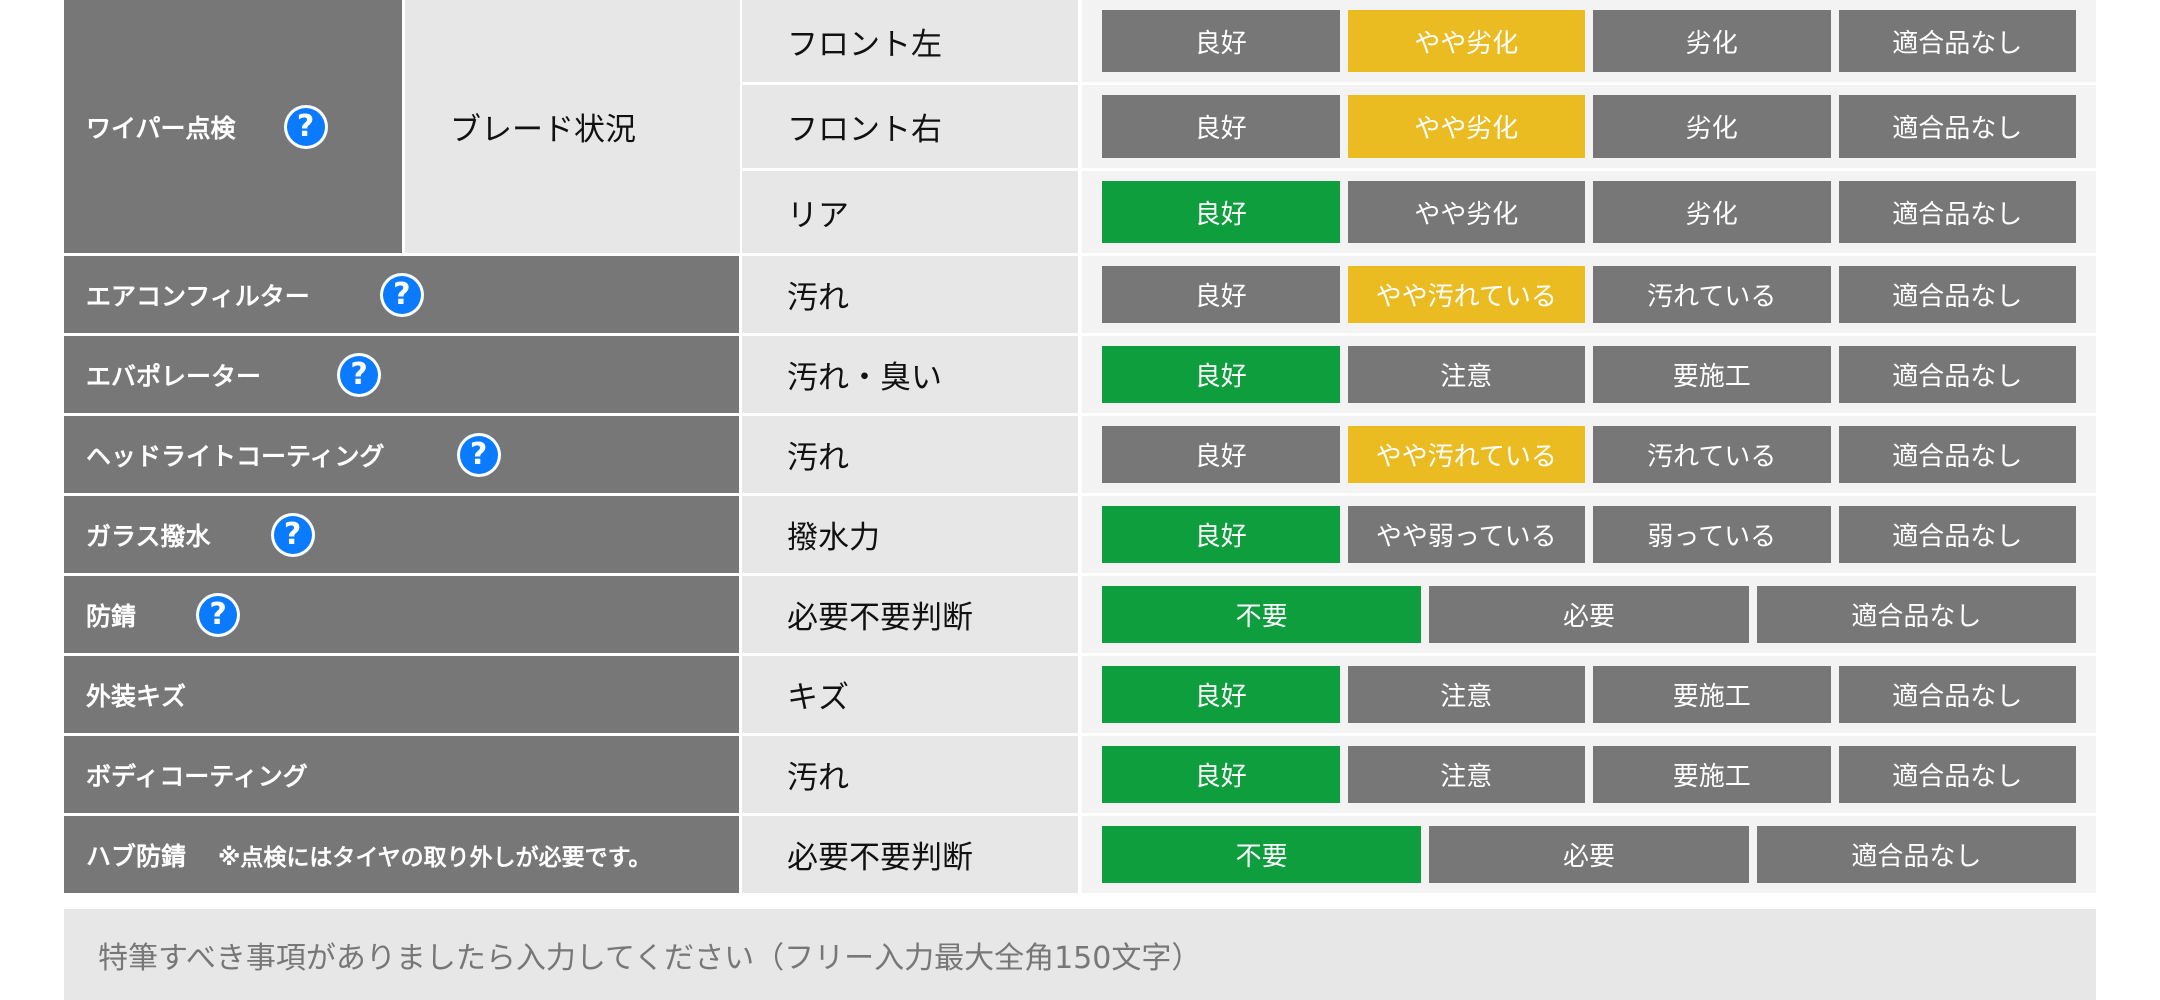 This screenshot has width=2160, height=1000. I want to click on category-cell: エバポレーター?, so click(401, 374).